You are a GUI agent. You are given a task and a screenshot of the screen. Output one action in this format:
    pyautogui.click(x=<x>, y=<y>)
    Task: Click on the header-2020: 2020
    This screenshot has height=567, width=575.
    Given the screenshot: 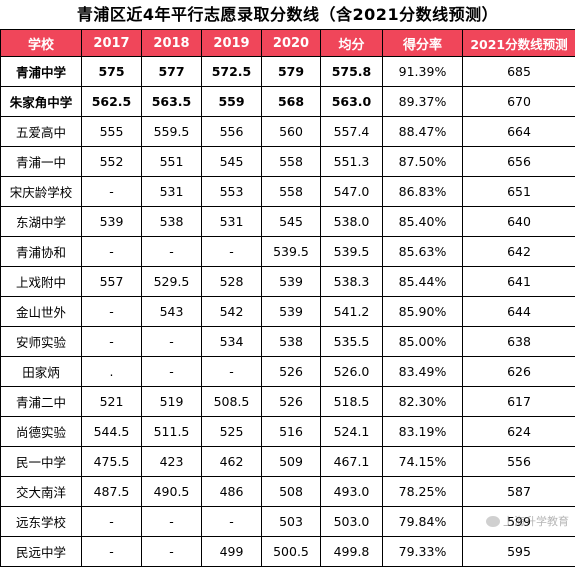 What is the action you would take?
    pyautogui.click(x=291, y=43)
    